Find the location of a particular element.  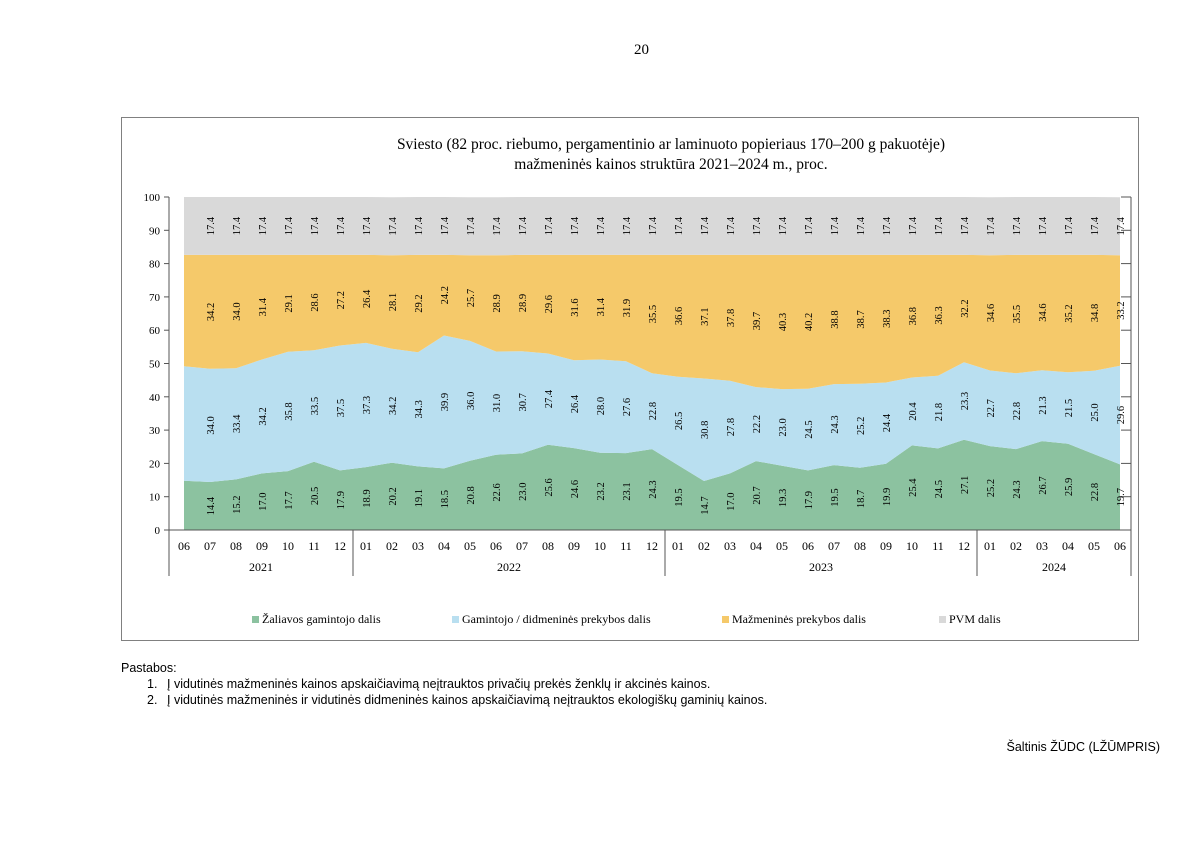

data-label: 24.2 is located at coordinates (445, 295).